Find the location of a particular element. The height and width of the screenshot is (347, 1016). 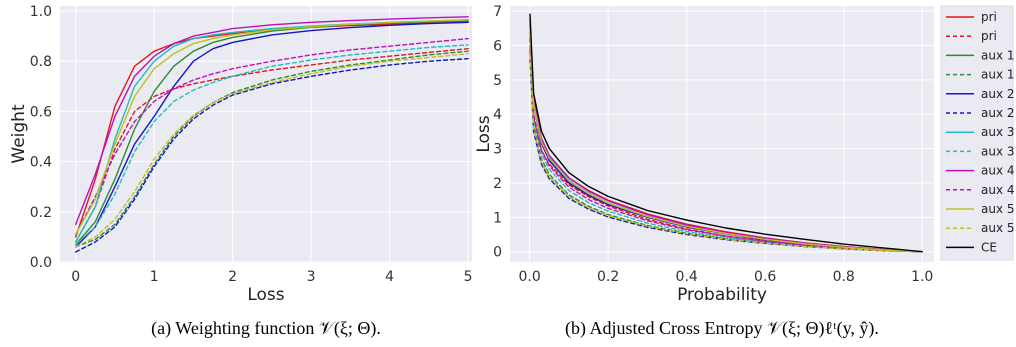

x-tick-label: 3 is located at coordinates (311, 277).